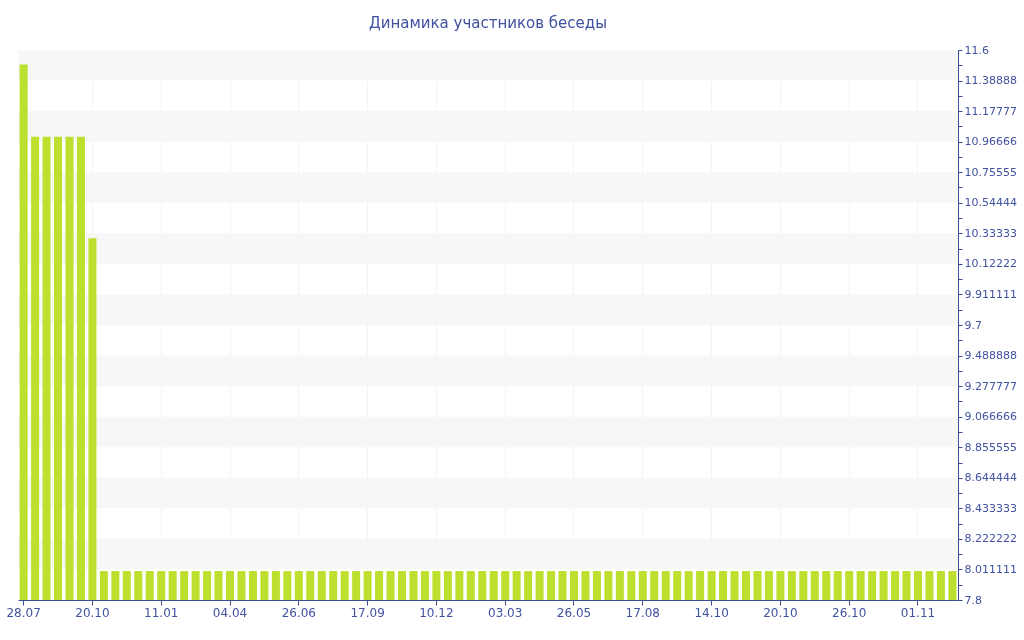  Describe the element at coordinates (990, 386) in the screenshot. I see `y-tick-label: 9.277777` at that location.